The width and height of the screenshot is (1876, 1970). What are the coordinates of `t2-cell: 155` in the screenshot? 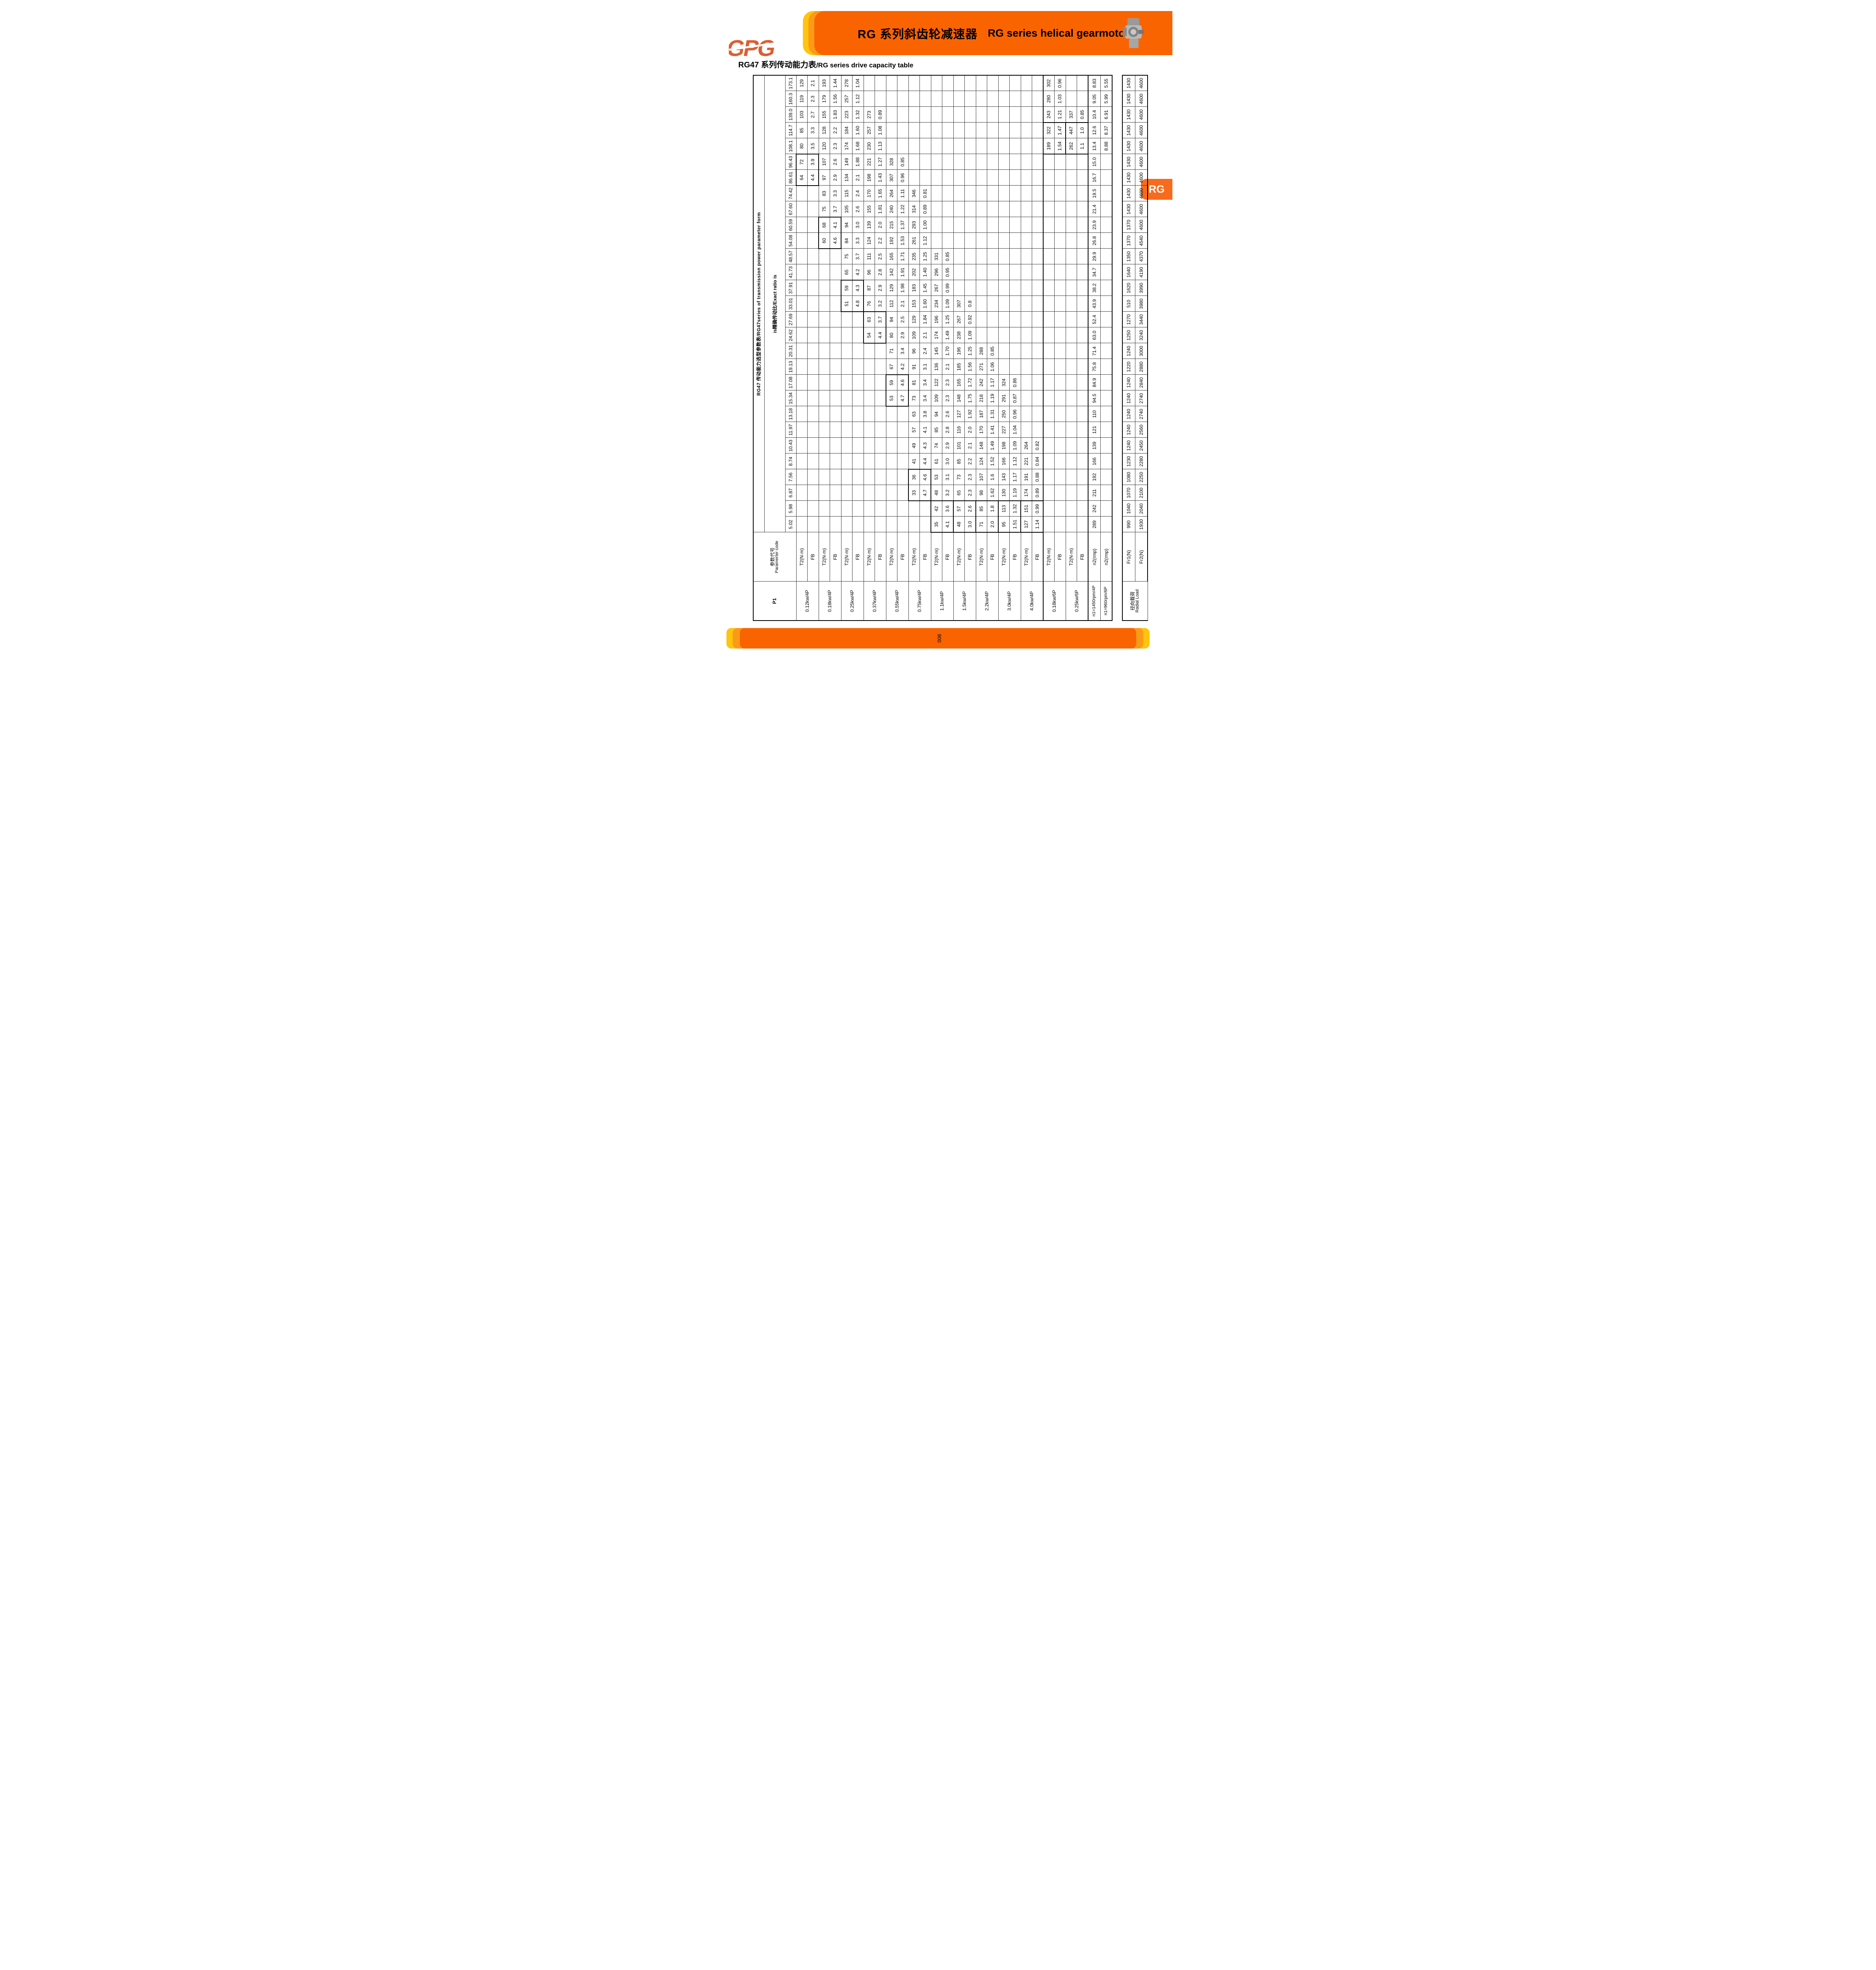 It's located at (869, 209).